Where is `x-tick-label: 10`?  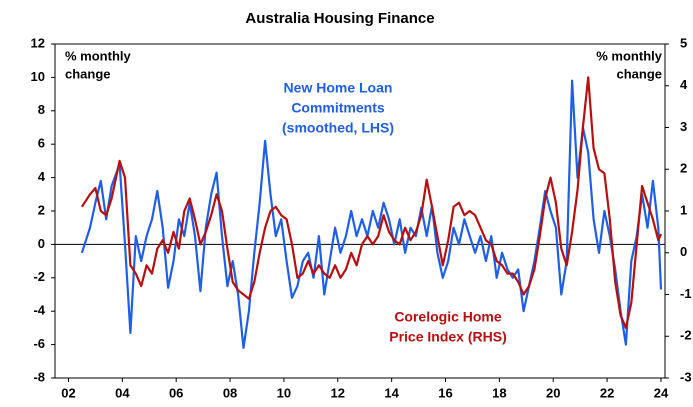
x-tick-label: 10 is located at coordinates (284, 392).